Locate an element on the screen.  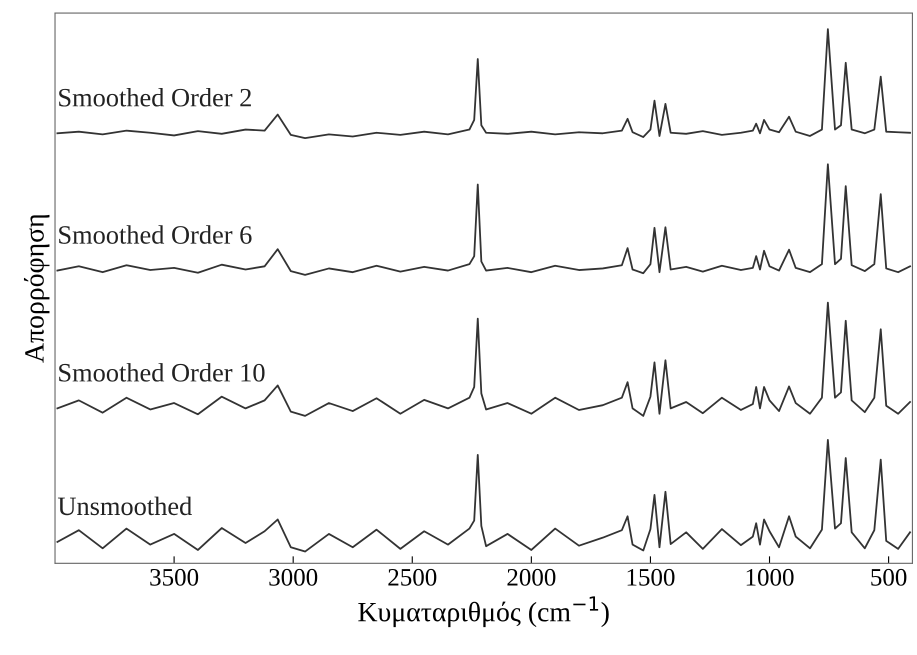
series-label: Unsmoothed is located at coordinates (125, 506).